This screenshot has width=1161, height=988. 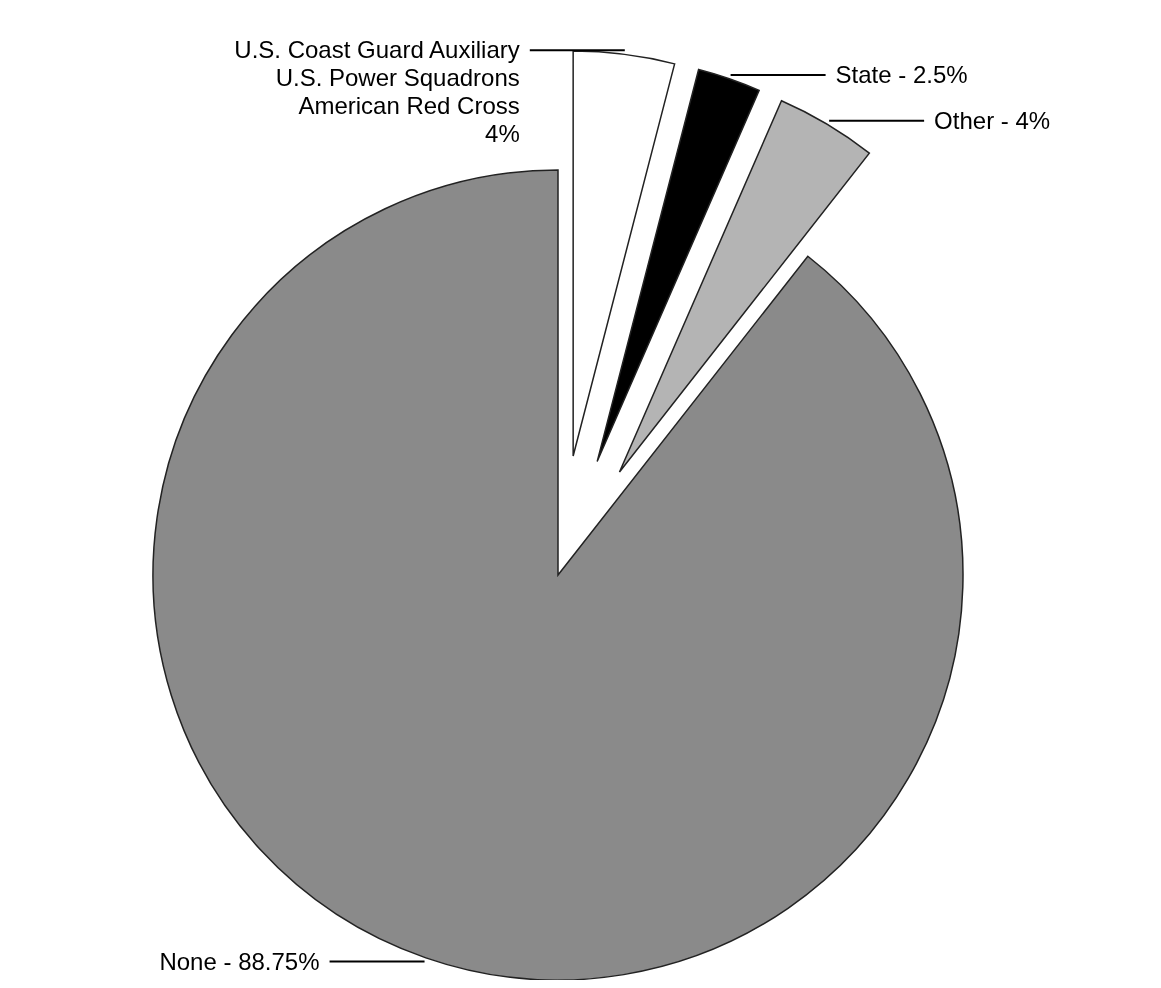 What do you see at coordinates (901, 74) in the screenshot?
I see `slice-label: State - 2.5%` at bounding box center [901, 74].